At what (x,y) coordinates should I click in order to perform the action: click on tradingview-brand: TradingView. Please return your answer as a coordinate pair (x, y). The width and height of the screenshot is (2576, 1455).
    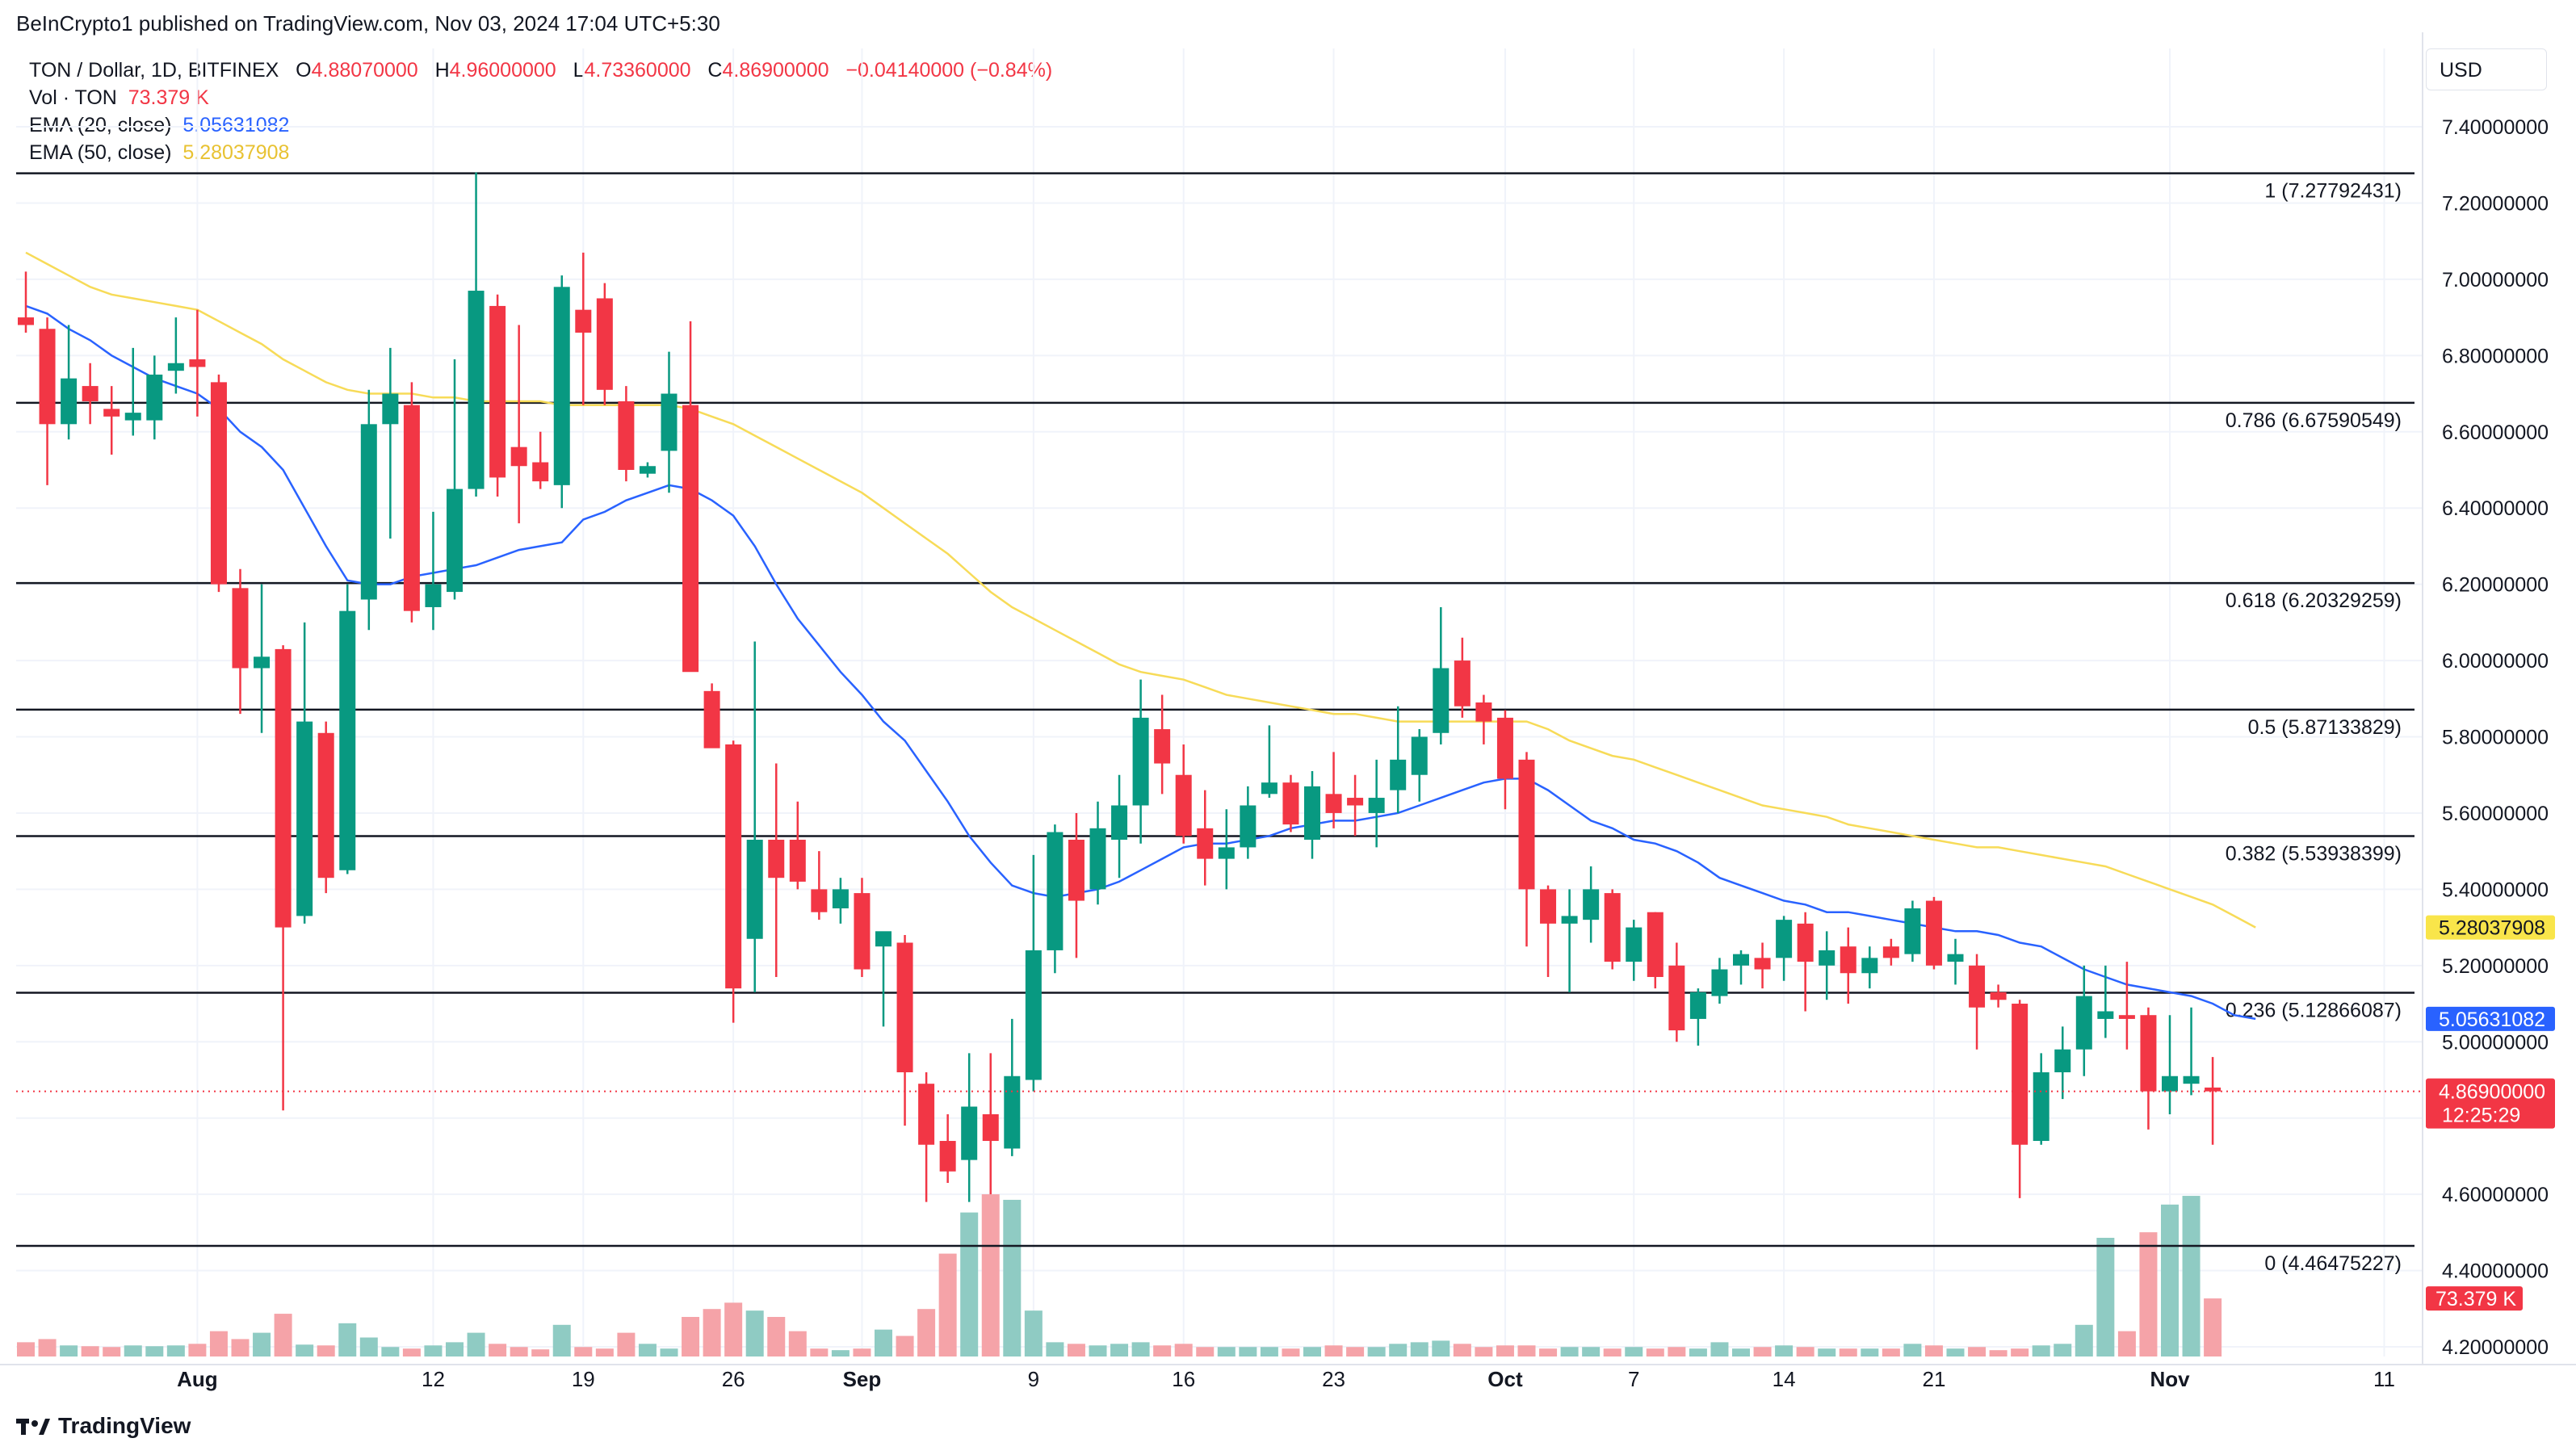
    Looking at the image, I should click on (104, 1426).